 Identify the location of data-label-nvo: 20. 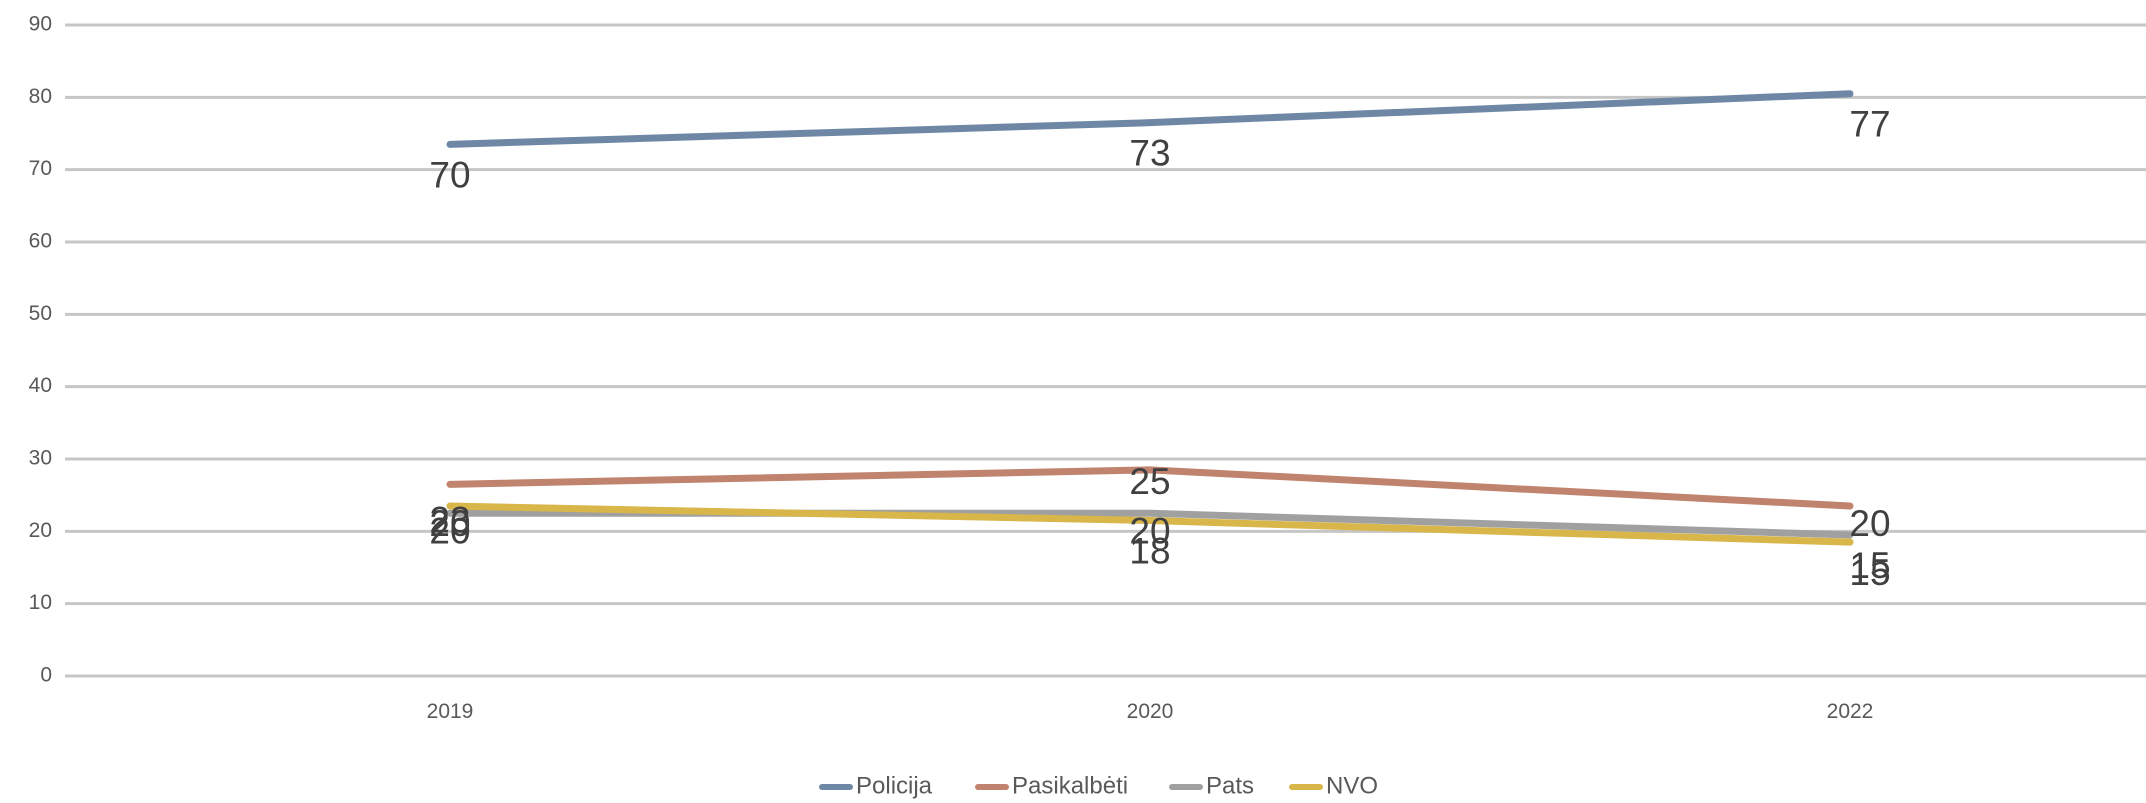
(449, 523).